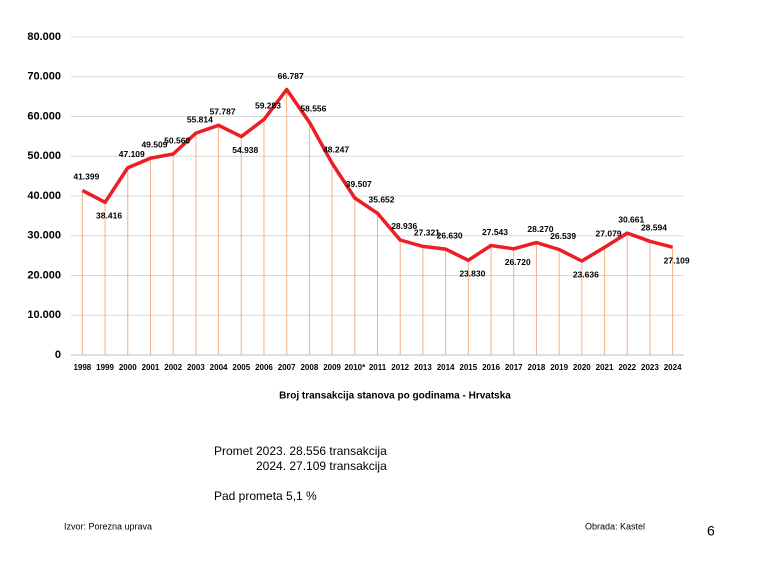  Describe the element at coordinates (173, 367) in the screenshot. I see `x-tick-label: 2002` at that location.